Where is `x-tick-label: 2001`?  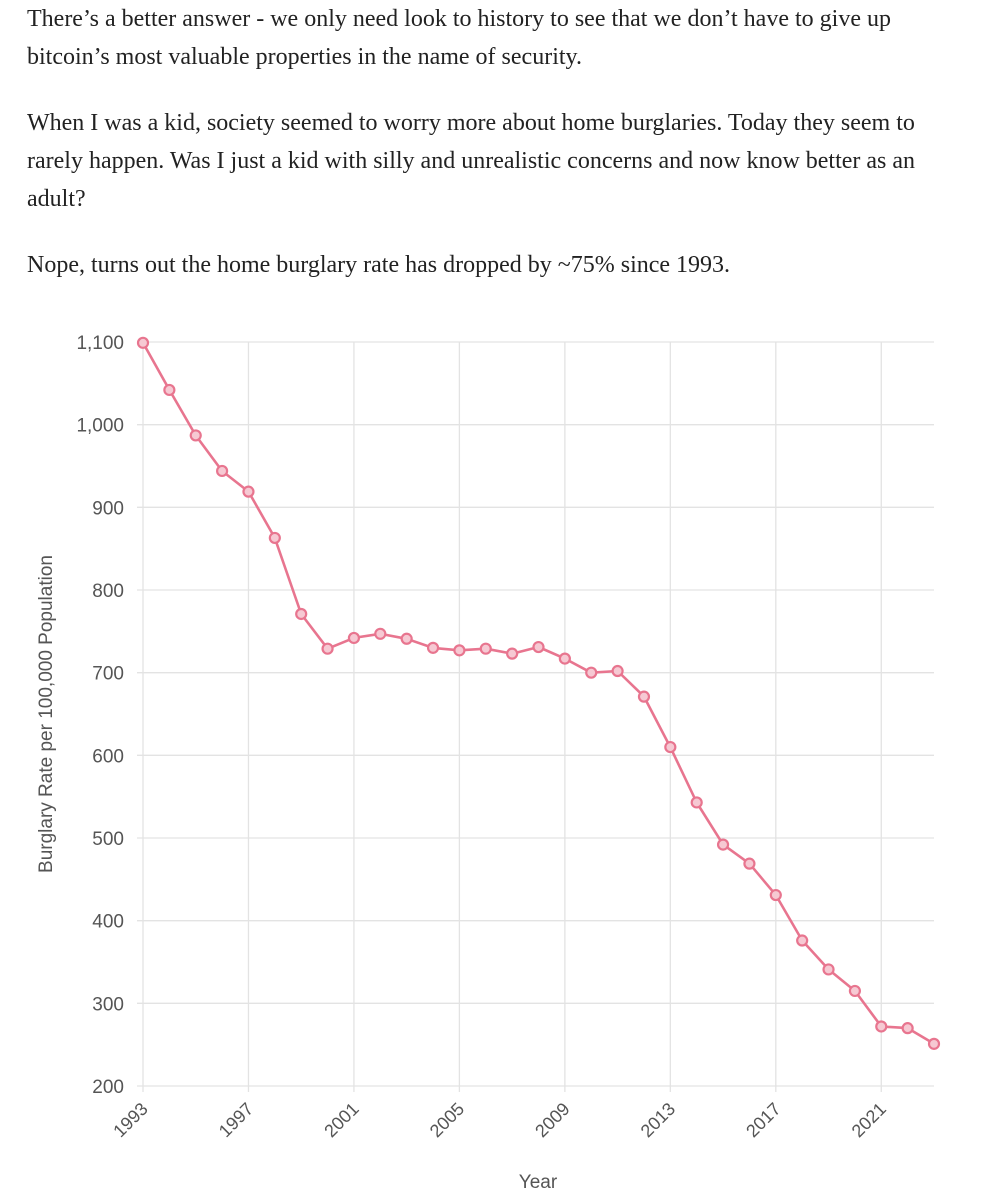 x-tick-label: 2001 is located at coordinates (341, 1120).